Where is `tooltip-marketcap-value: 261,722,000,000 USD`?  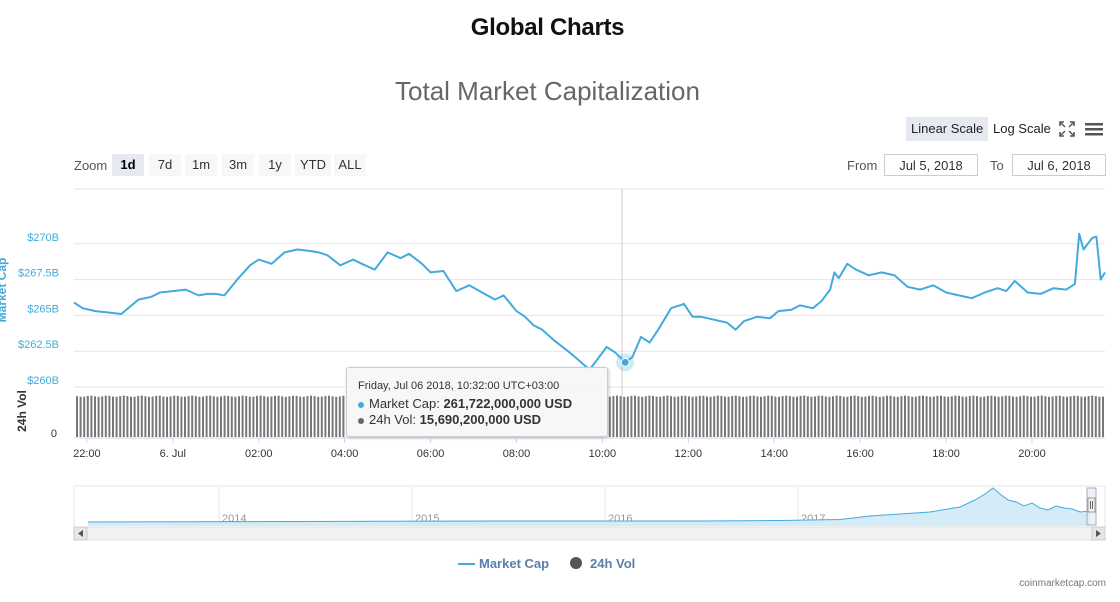 tooltip-marketcap-value: 261,722,000,000 USD is located at coordinates (508, 403).